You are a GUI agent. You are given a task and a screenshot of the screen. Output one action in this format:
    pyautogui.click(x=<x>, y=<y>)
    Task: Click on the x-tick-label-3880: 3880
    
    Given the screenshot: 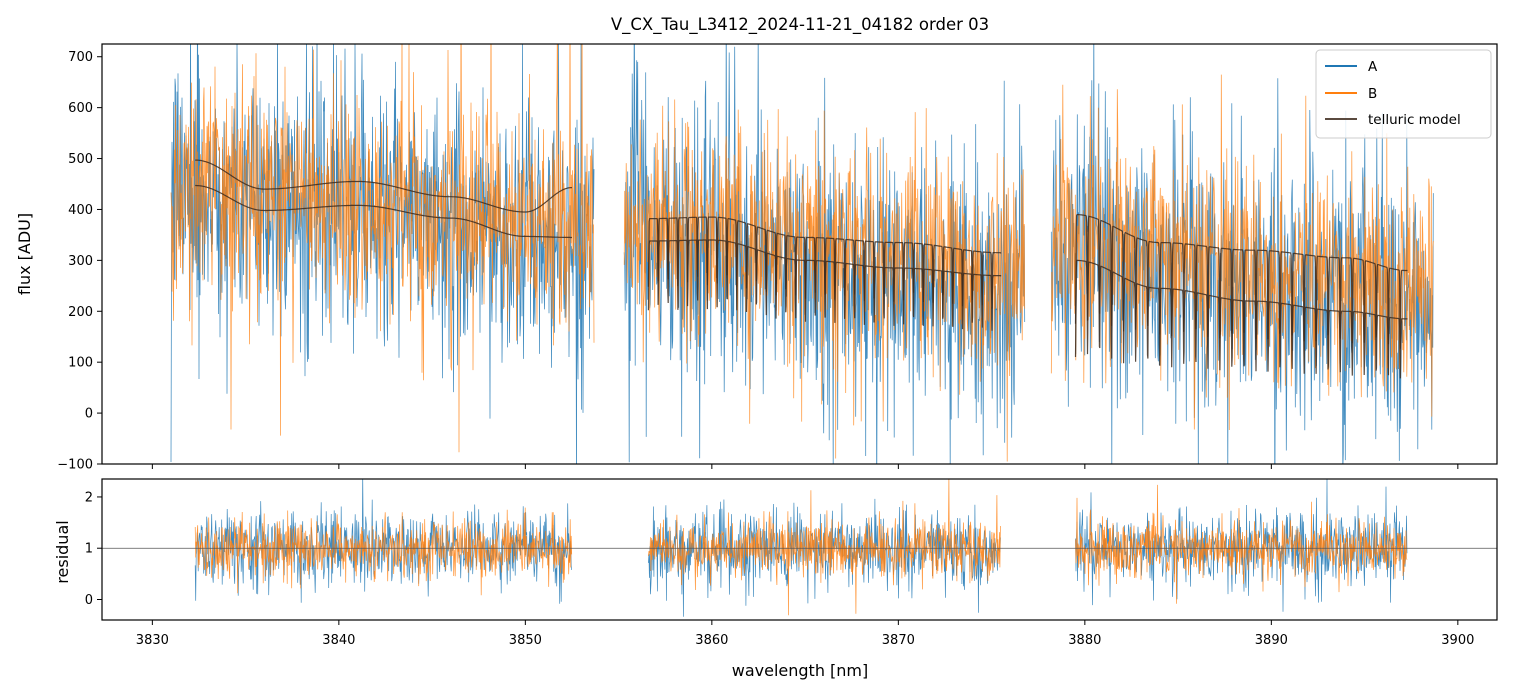 What is the action you would take?
    pyautogui.click(x=1084, y=640)
    